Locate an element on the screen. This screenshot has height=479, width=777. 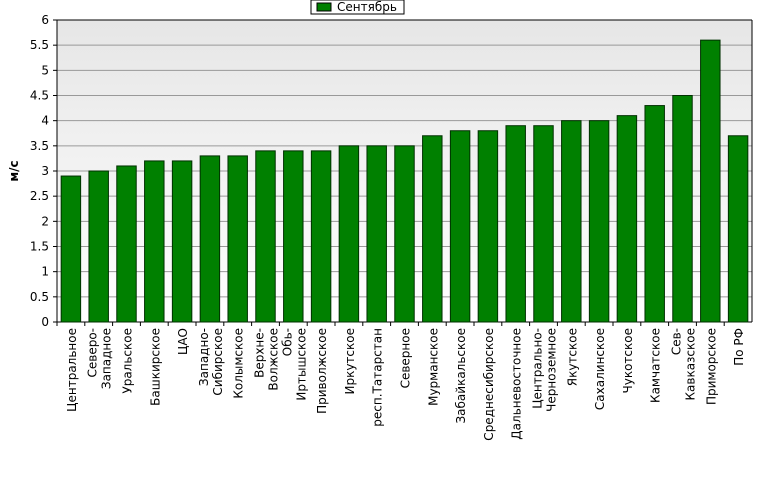
x-tick-label: Сев-Кавказское is located at coordinates (684, 364).